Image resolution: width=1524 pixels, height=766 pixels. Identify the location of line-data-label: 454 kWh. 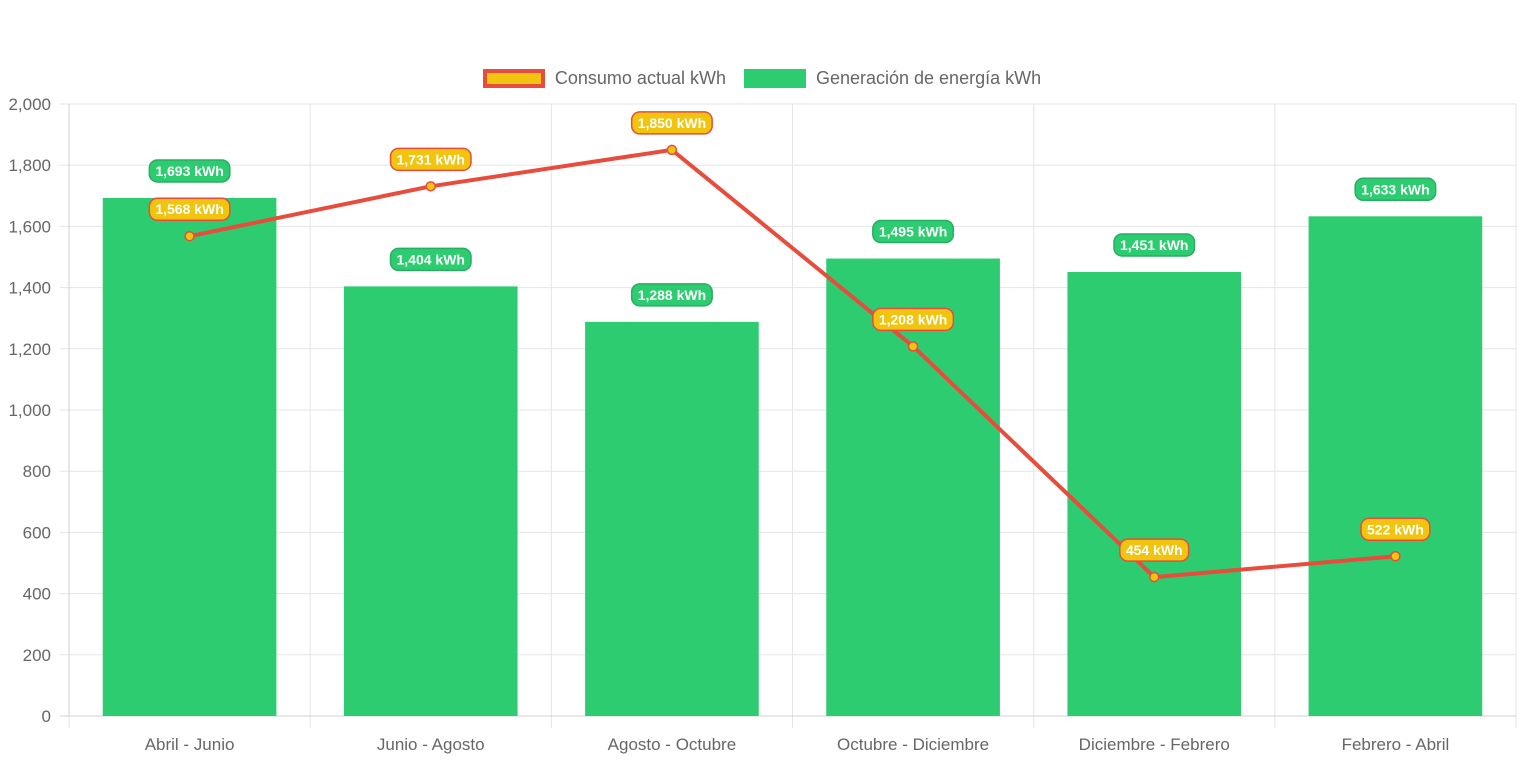
(1154, 550).